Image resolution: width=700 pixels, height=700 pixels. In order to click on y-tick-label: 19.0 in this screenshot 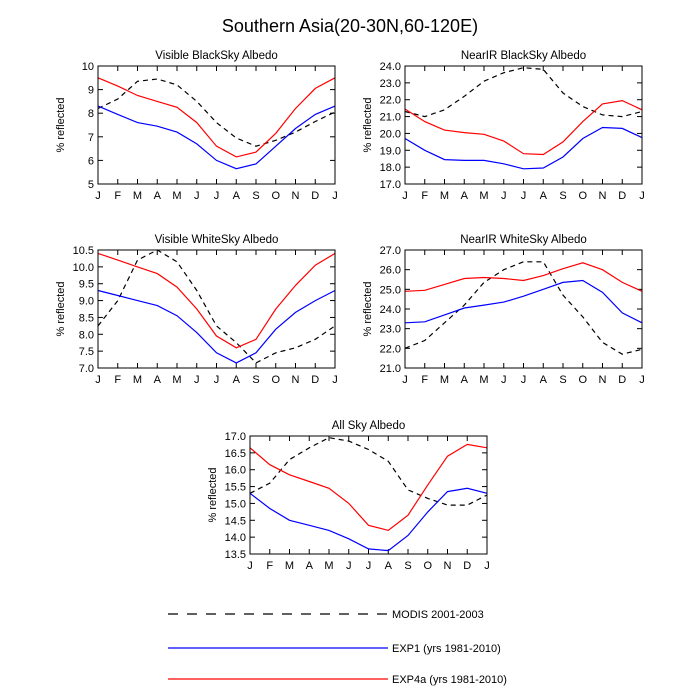, I will do `click(390, 151)`.